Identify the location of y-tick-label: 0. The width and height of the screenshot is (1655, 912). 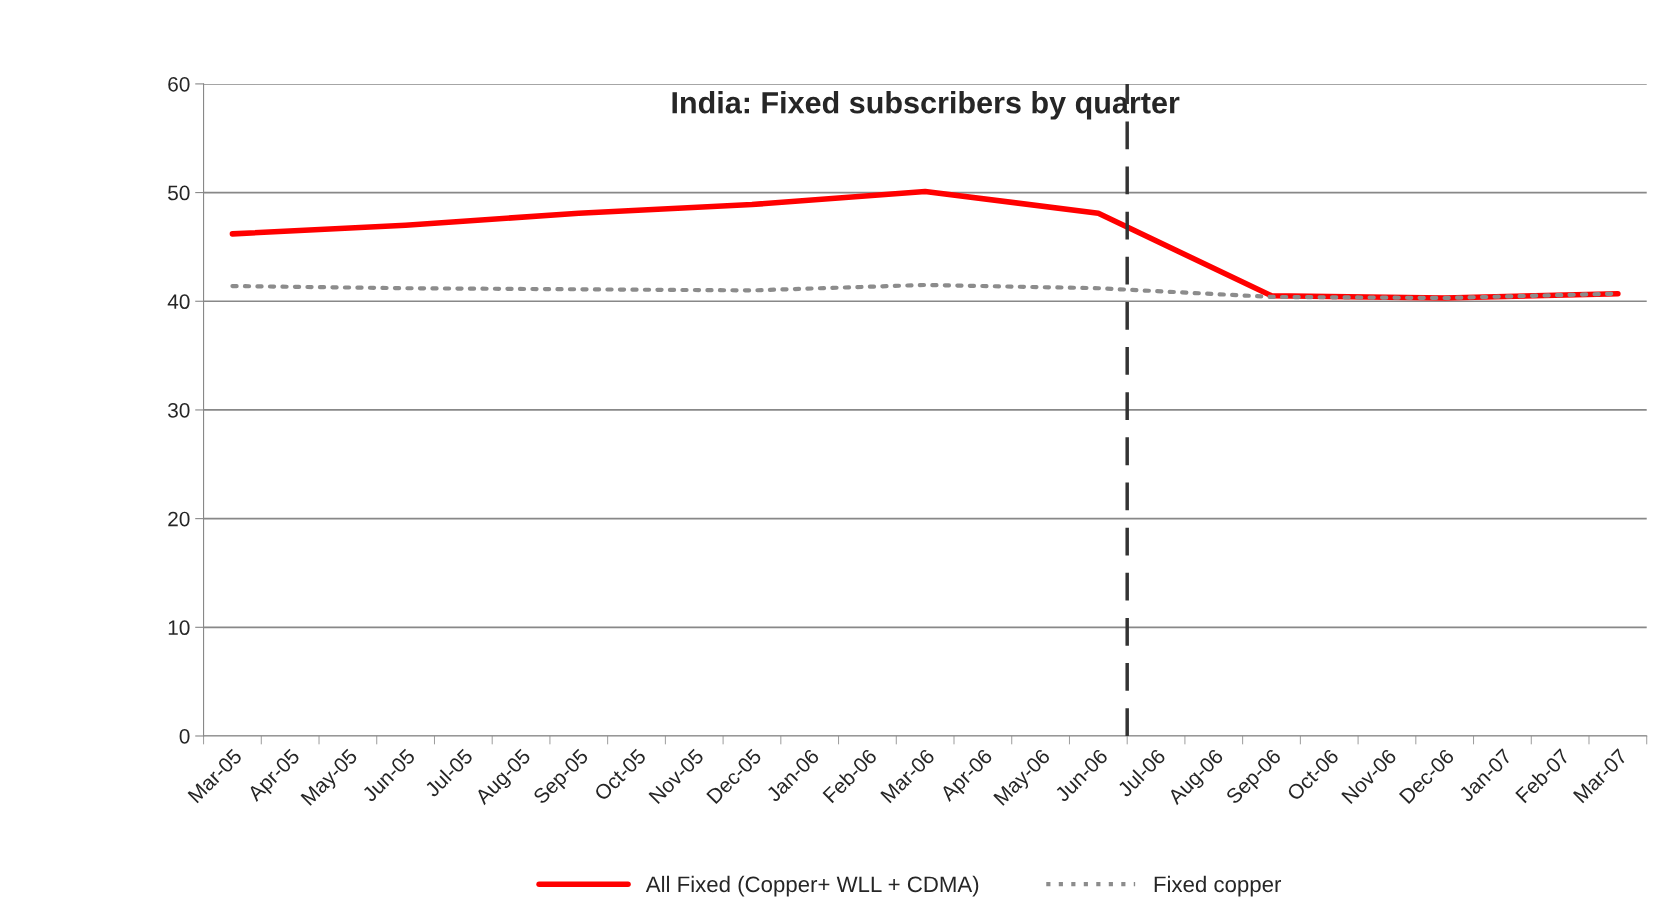
(184, 736).